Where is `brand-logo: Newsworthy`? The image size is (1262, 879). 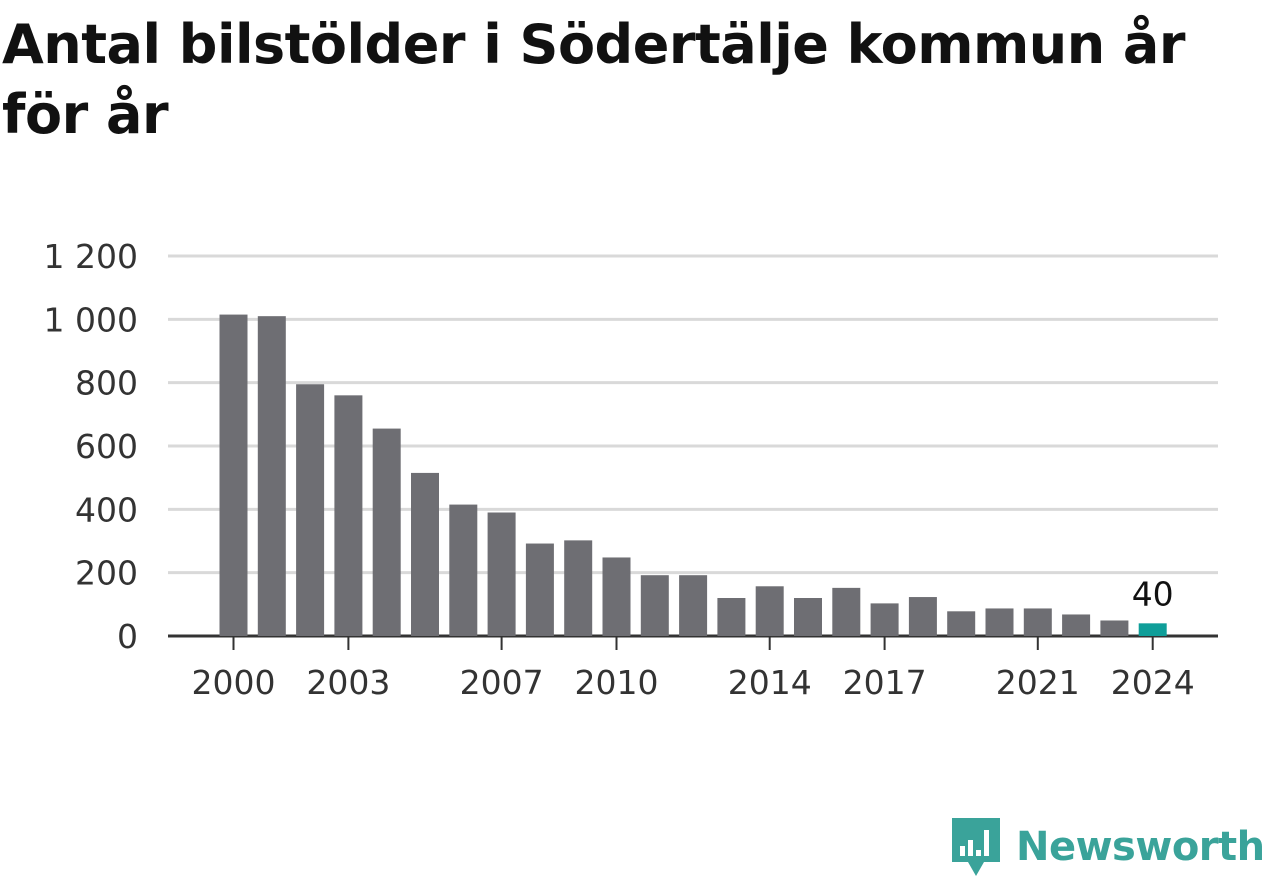 brand-logo: Newsworthy is located at coordinates (1106, 847).